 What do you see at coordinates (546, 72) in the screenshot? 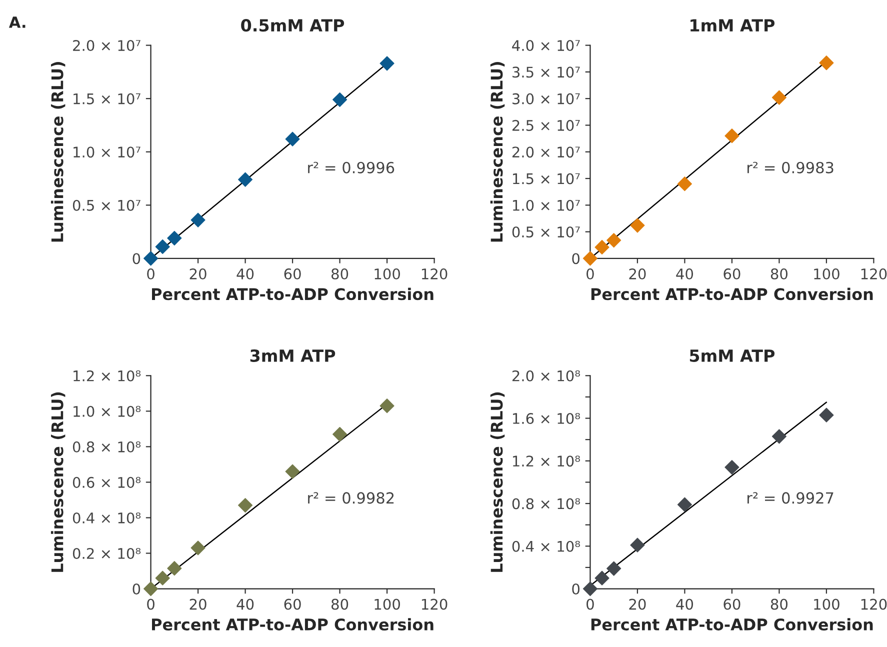
I see `y-tick-label: 3.5 × 10⁷` at bounding box center [546, 72].